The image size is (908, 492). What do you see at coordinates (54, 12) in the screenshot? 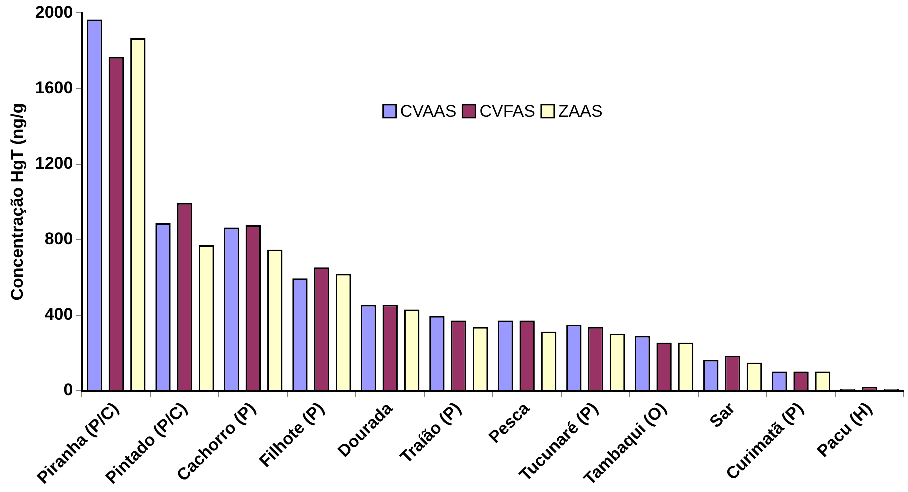
I see `y-tick-label: 2000` at bounding box center [54, 12].